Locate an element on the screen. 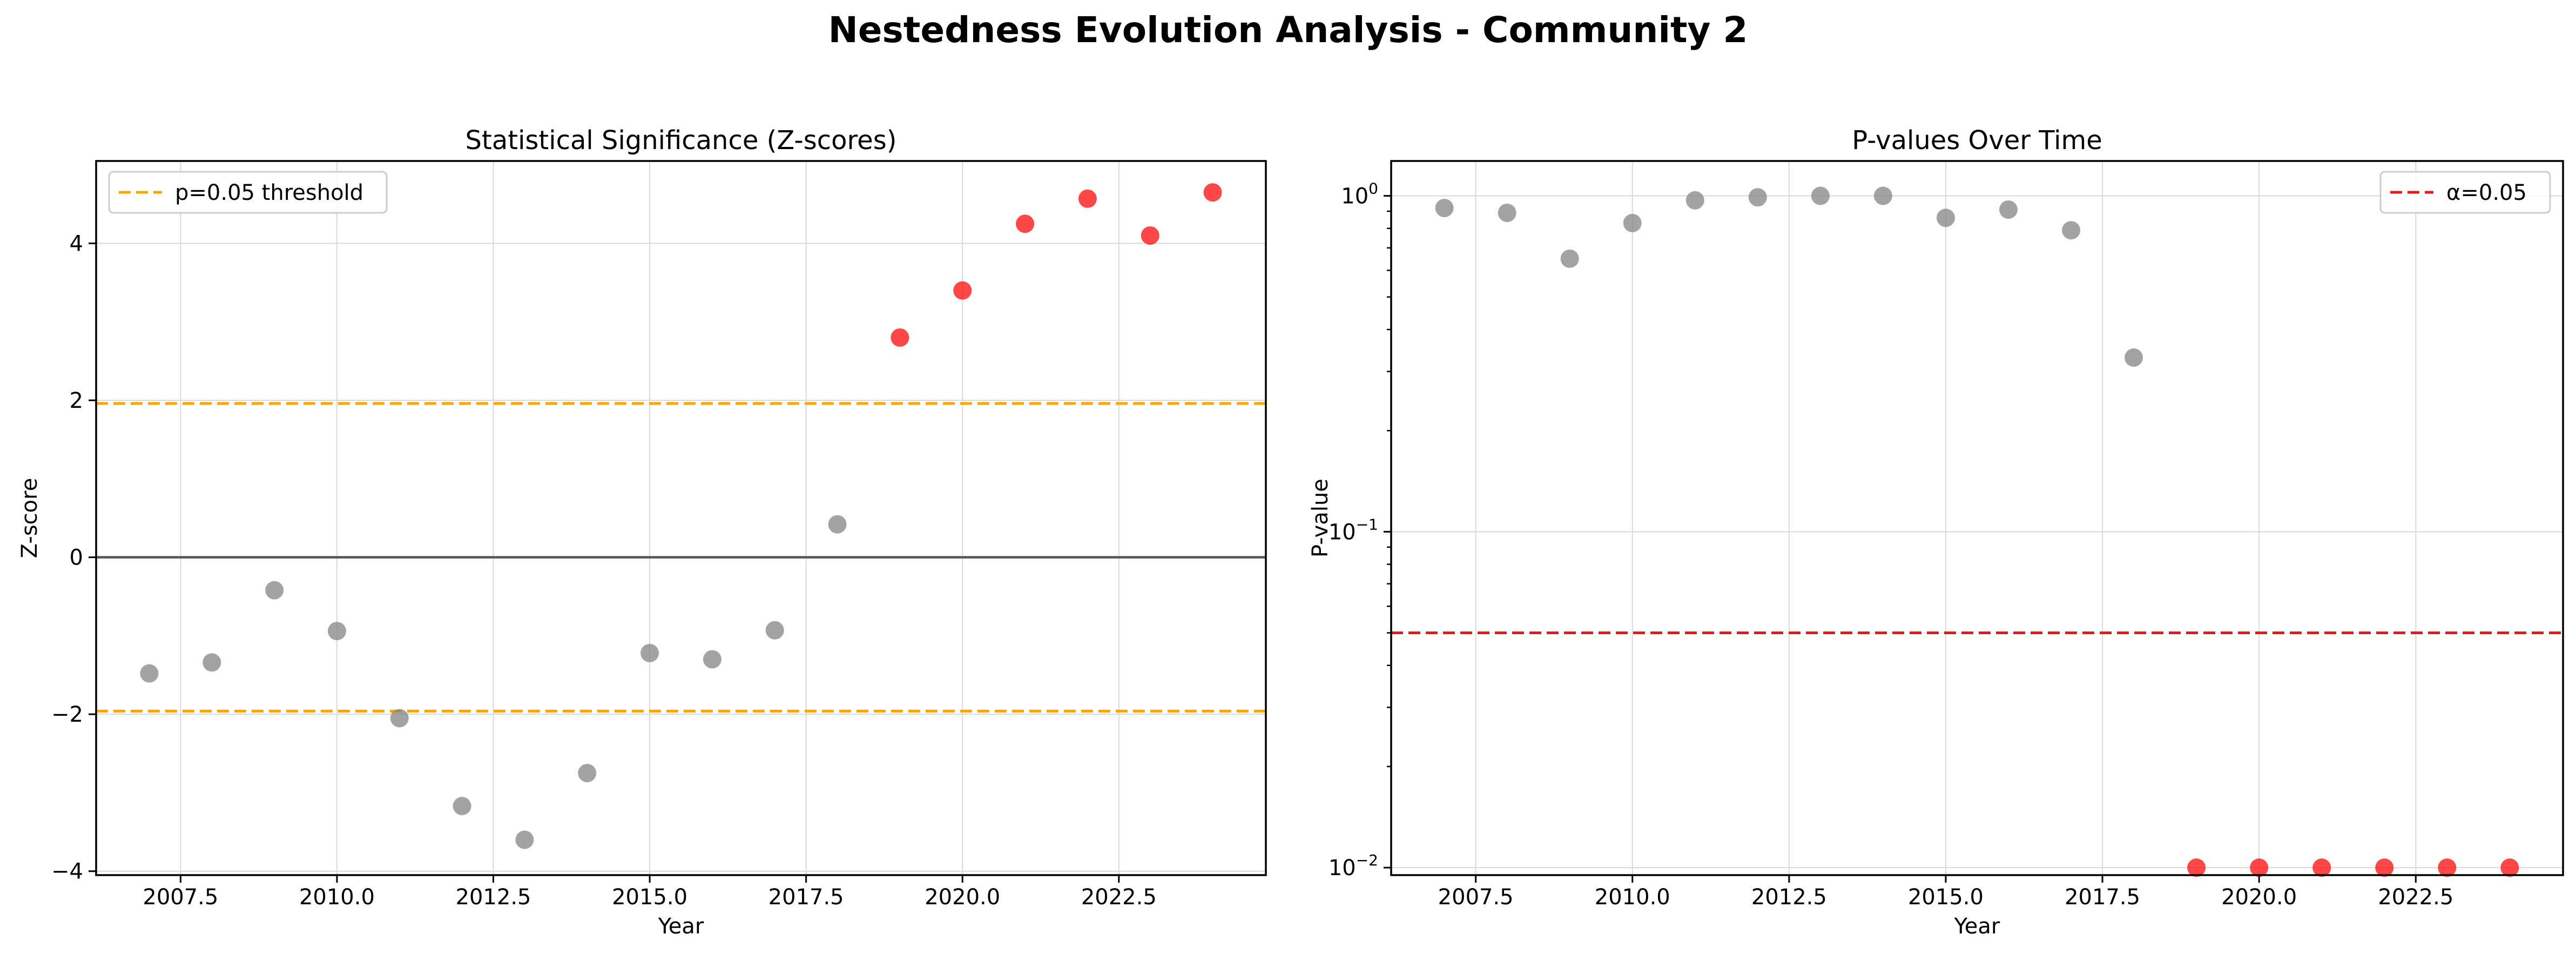 The image size is (2576, 961). y-tick-label: −4 is located at coordinates (67, 871).